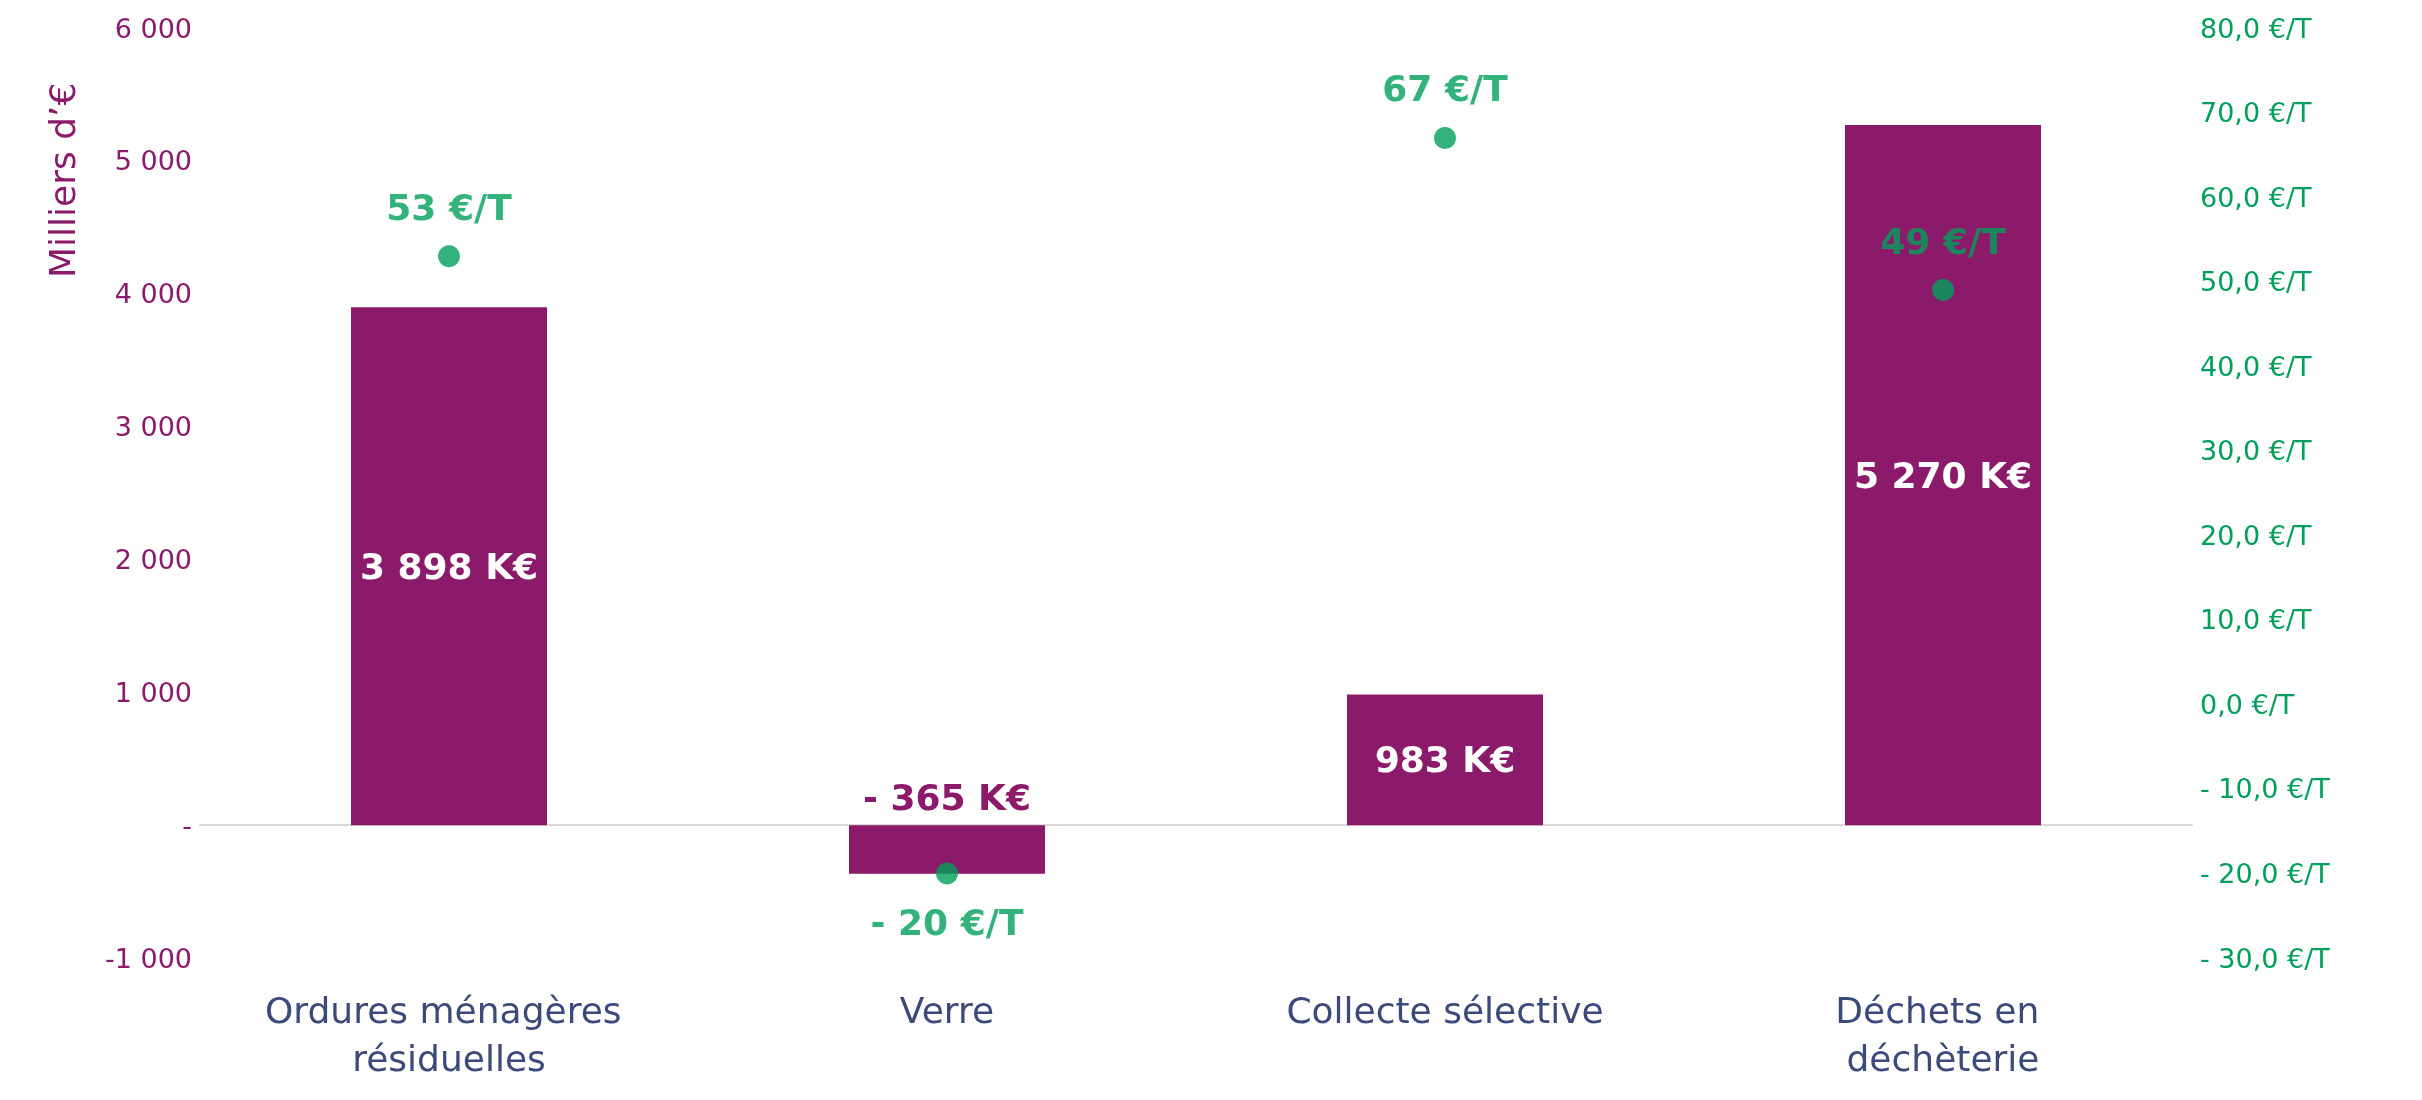 The height and width of the screenshot is (1100, 2422). I want to click on y2-tick-label: 0,0 €/T, so click(2247, 704).